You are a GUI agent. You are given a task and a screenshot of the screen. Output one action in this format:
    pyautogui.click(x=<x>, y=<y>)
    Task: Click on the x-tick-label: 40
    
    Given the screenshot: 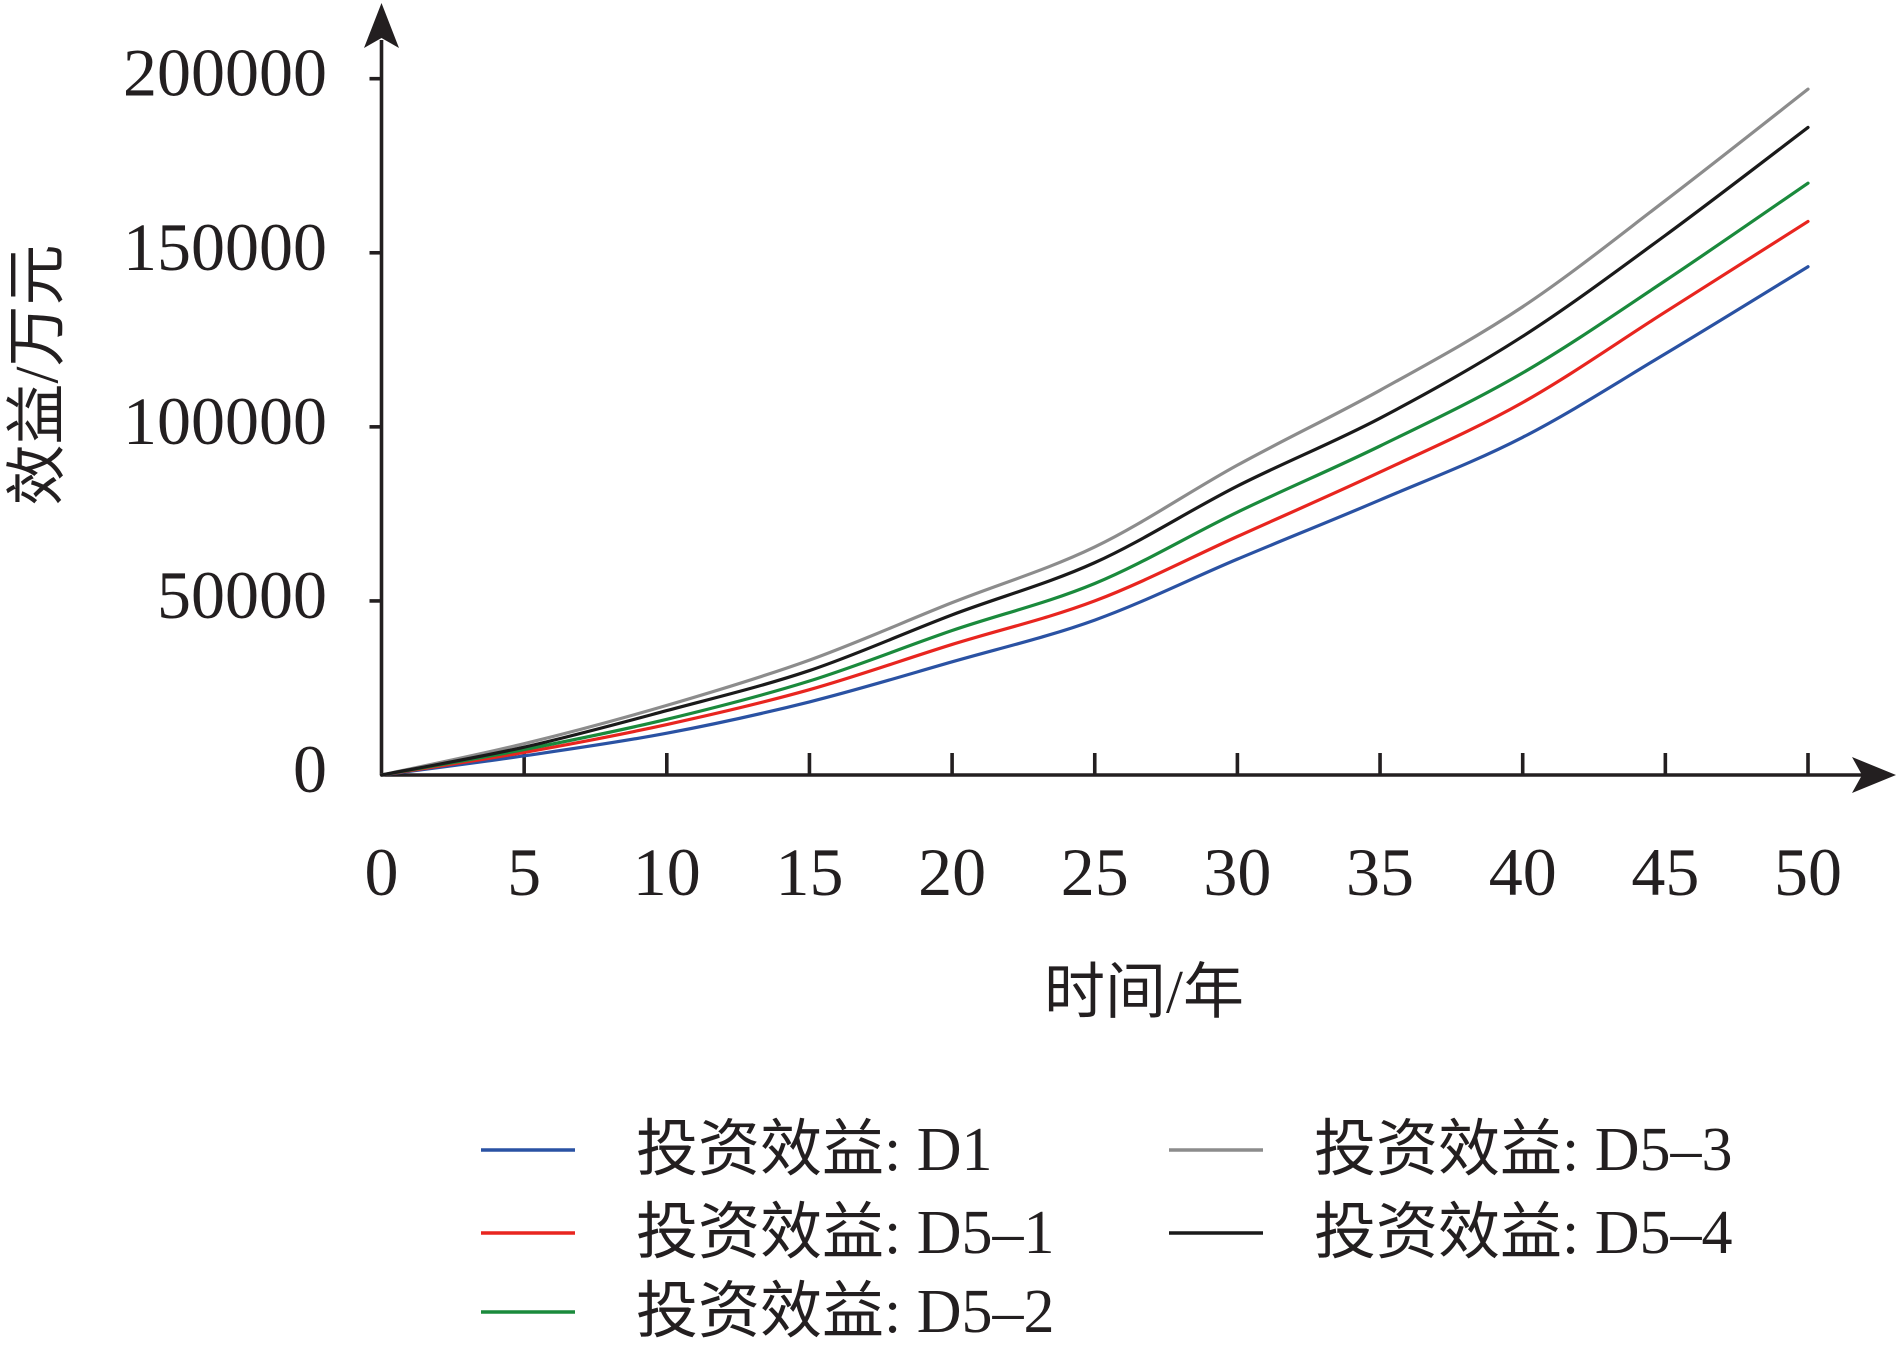 What is the action you would take?
    pyautogui.click(x=1523, y=872)
    